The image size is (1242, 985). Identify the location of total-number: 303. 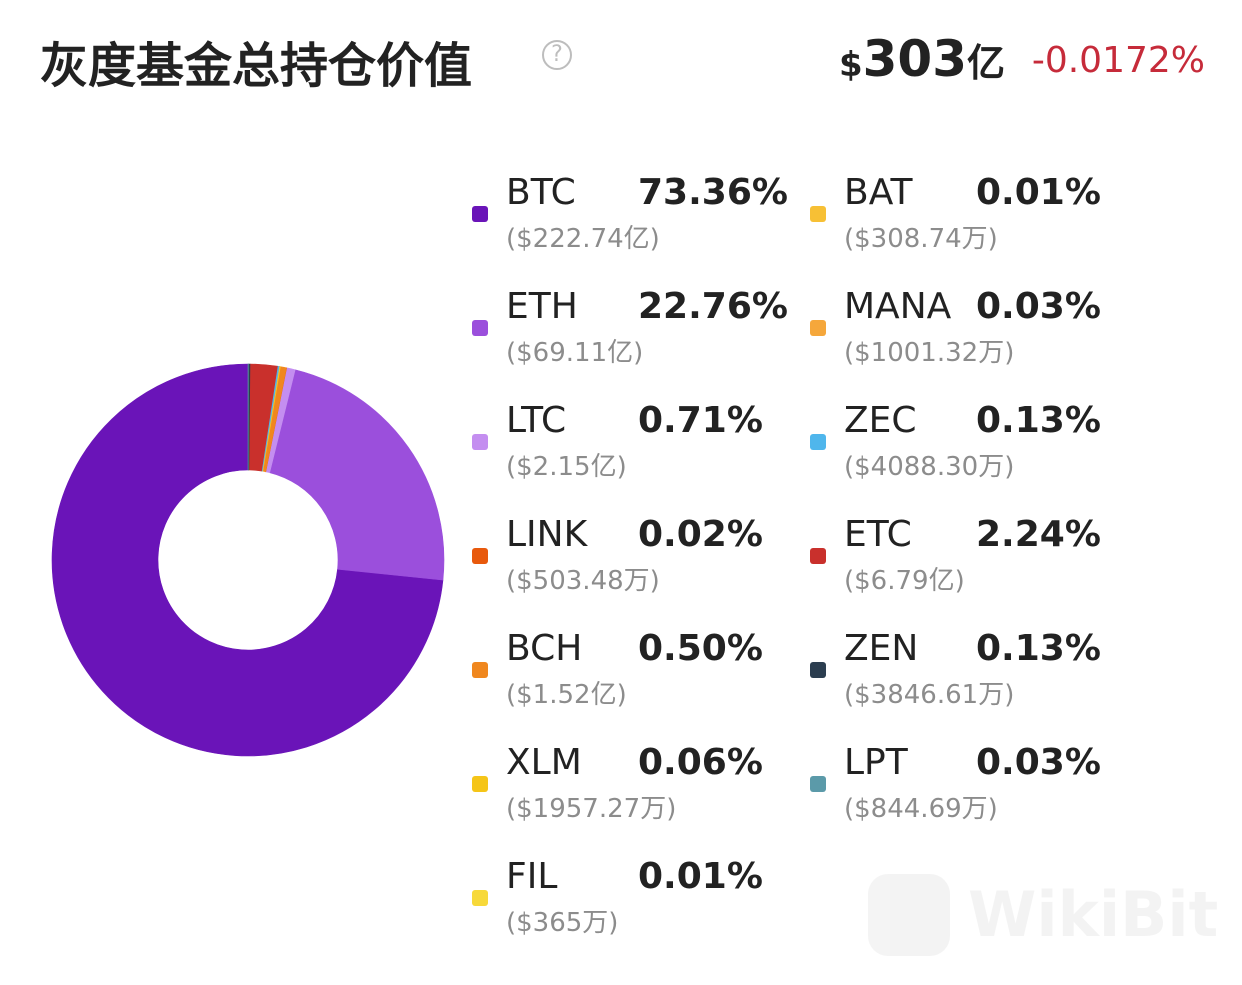
(914, 59).